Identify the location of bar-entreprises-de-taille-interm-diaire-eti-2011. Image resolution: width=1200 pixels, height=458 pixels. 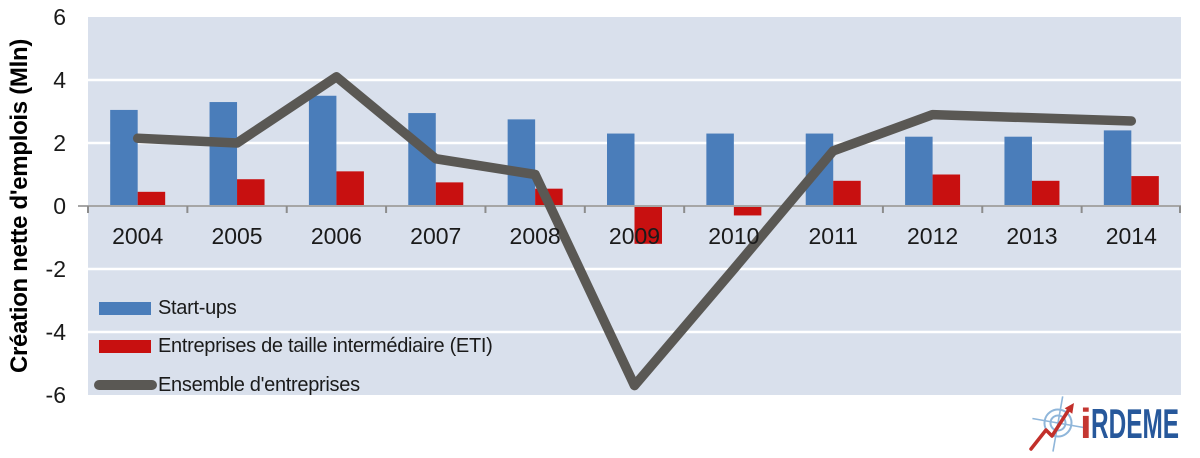
(847, 193).